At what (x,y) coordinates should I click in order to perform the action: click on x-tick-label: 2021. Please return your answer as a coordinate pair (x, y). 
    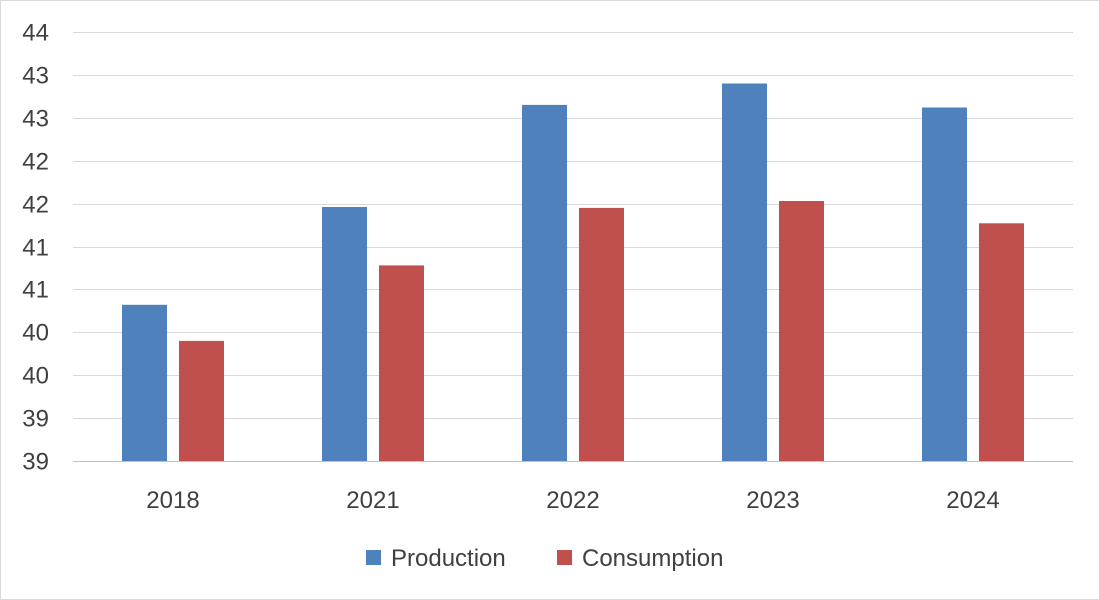
    Looking at the image, I should click on (372, 500).